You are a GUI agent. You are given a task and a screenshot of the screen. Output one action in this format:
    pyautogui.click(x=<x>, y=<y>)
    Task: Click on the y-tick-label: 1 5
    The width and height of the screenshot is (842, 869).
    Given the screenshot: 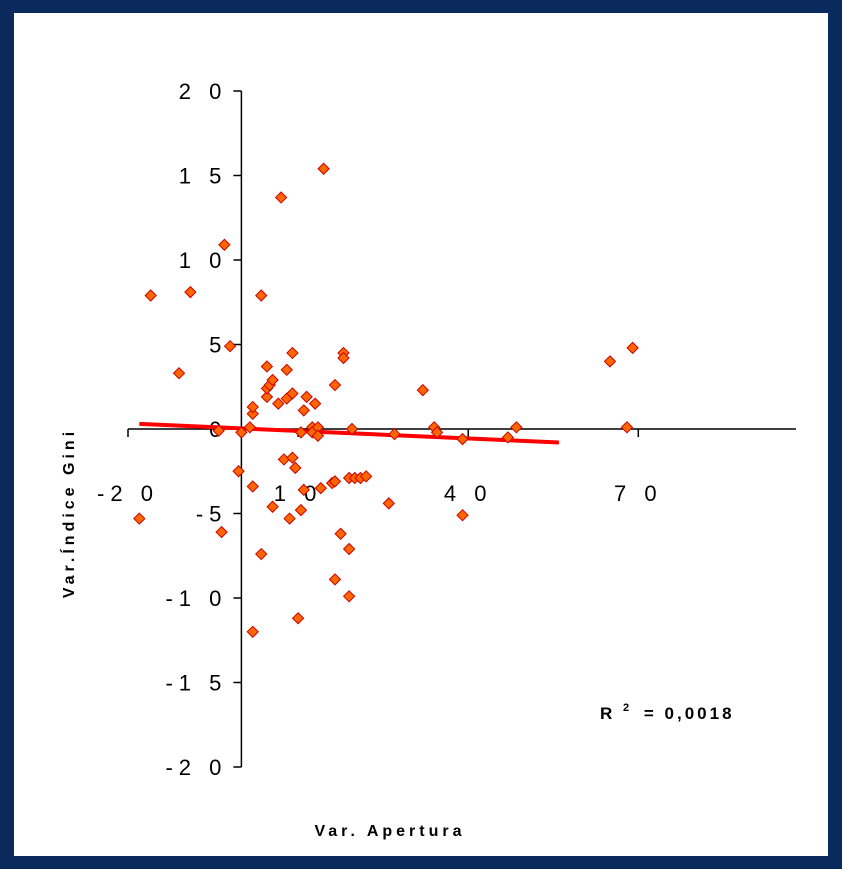 What is the action you would take?
    pyautogui.click(x=203, y=176)
    